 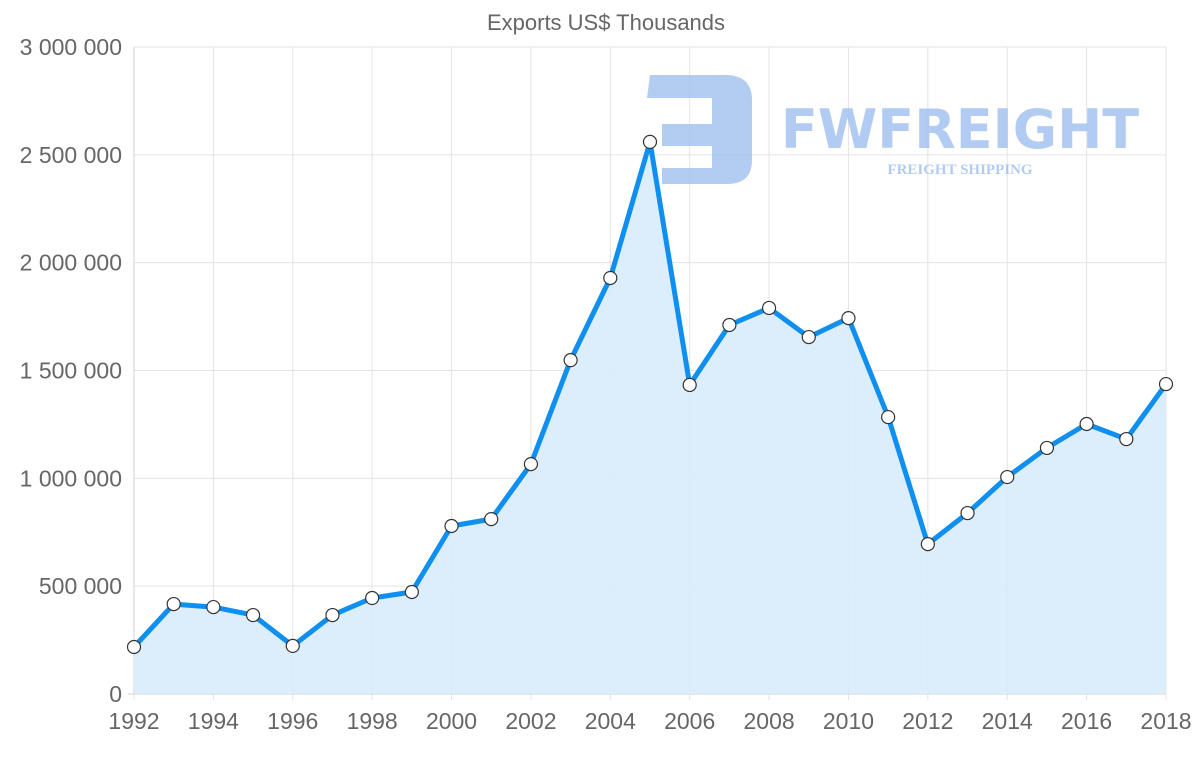 What do you see at coordinates (699, 129) in the screenshot?
I see `logo-mark-icon` at bounding box center [699, 129].